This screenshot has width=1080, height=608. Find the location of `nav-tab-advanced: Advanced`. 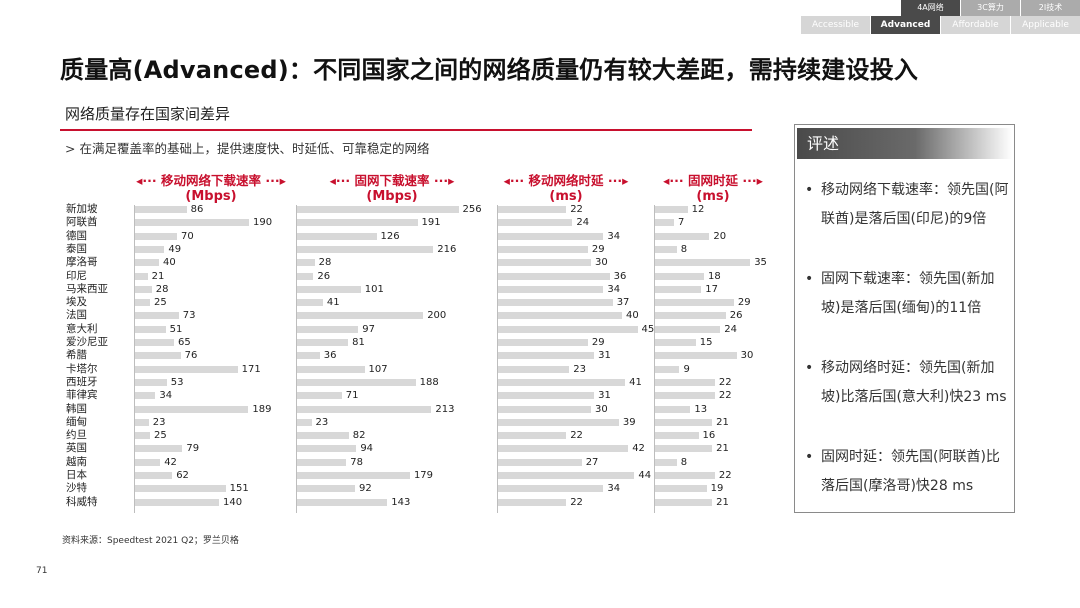

nav-tab-advanced: Advanced is located at coordinates (905, 25).